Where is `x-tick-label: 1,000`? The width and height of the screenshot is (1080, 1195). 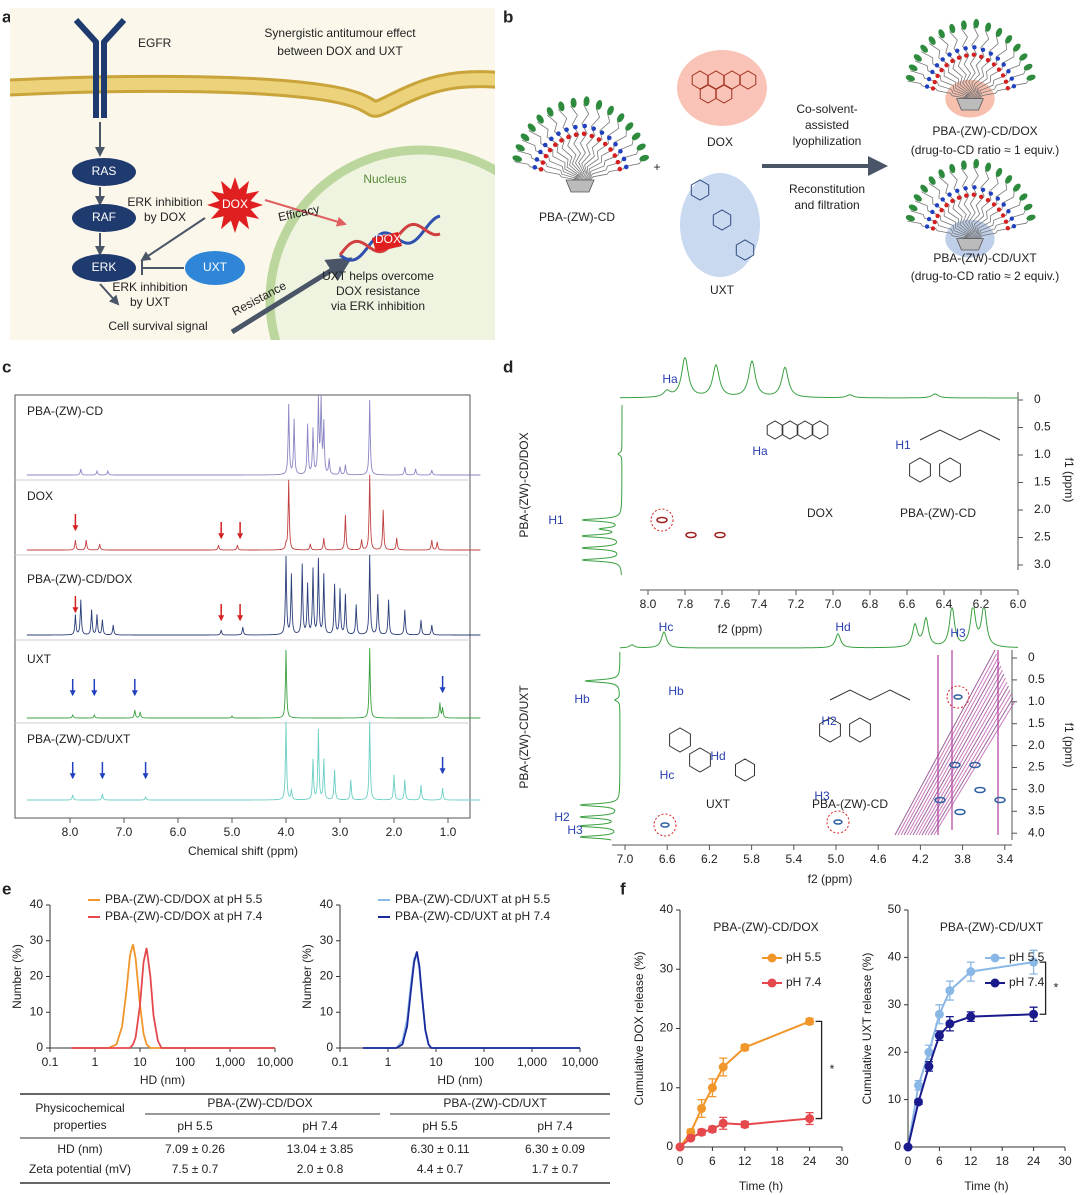 x-tick-label: 1,000 is located at coordinates (532, 1062).